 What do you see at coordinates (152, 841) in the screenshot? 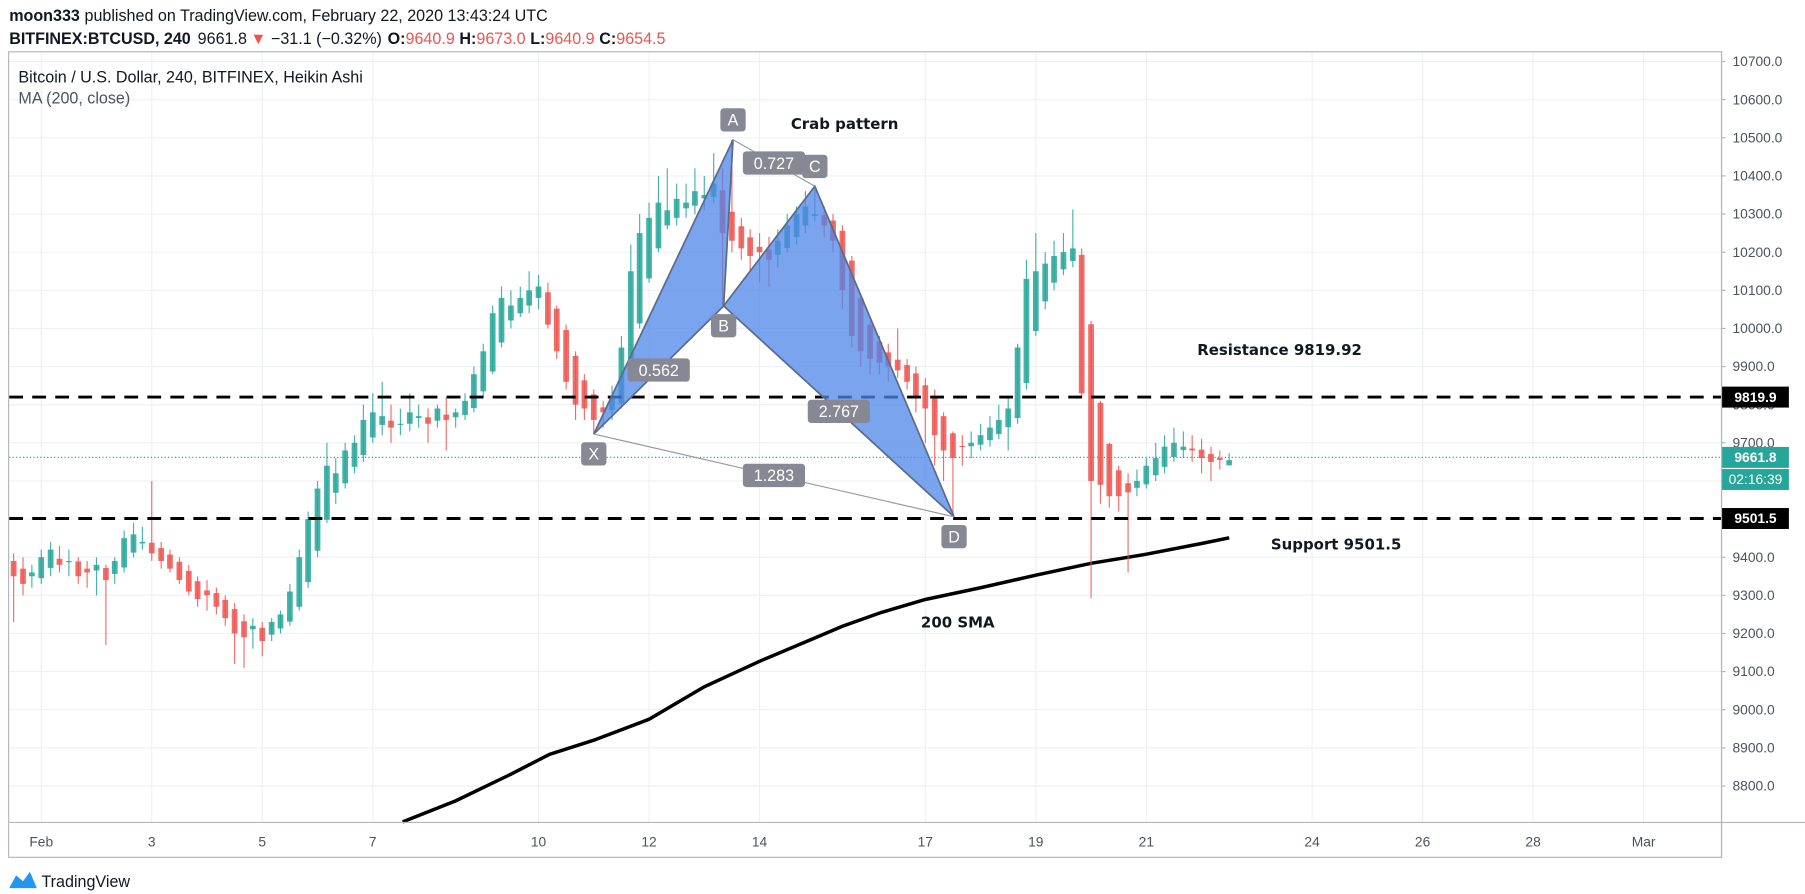
I see `x-tick-label: 3` at bounding box center [152, 841].